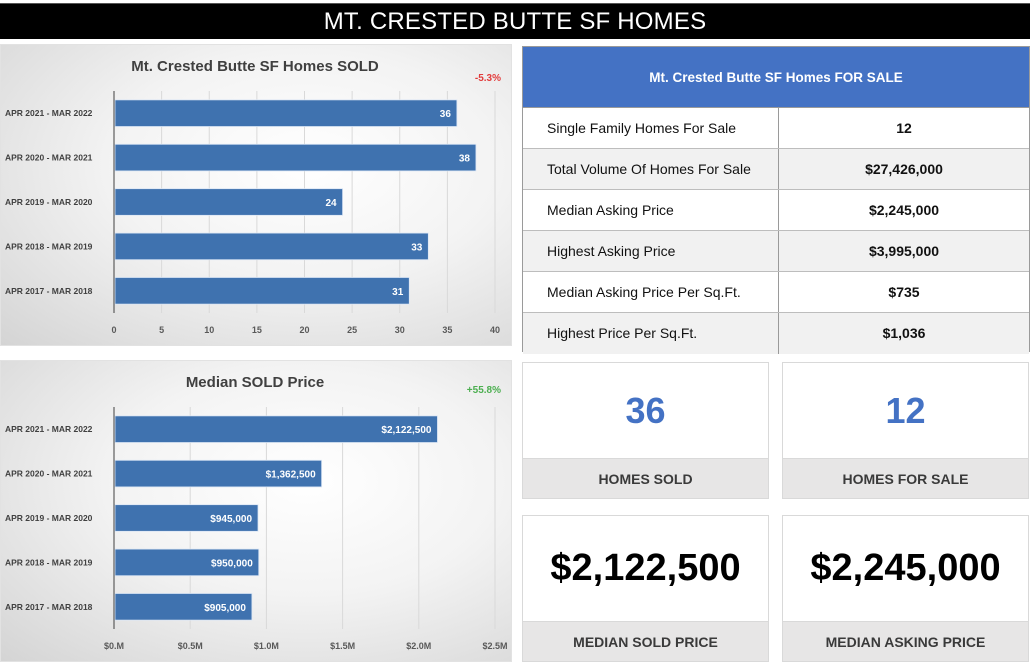 This screenshot has width=1030, height=668. I want to click on kpi-value: 12, so click(905, 410).